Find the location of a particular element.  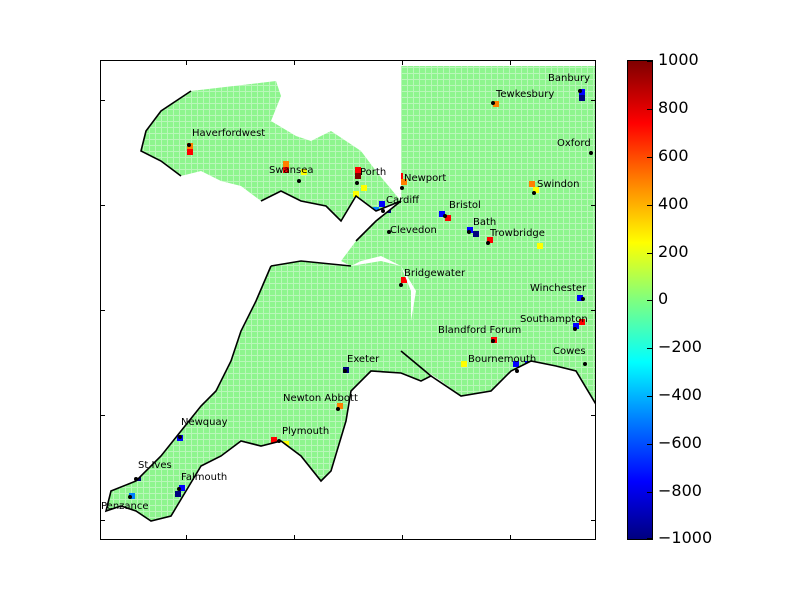

colorbar-tick-label: −200 is located at coordinates (680, 346).